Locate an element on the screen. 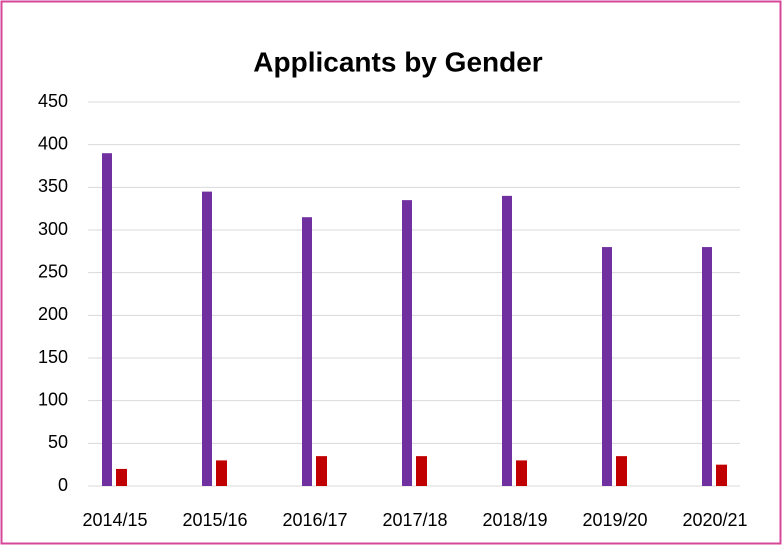 The height and width of the screenshot is (546, 783). y-tick-label: 150 is located at coordinates (53, 357).